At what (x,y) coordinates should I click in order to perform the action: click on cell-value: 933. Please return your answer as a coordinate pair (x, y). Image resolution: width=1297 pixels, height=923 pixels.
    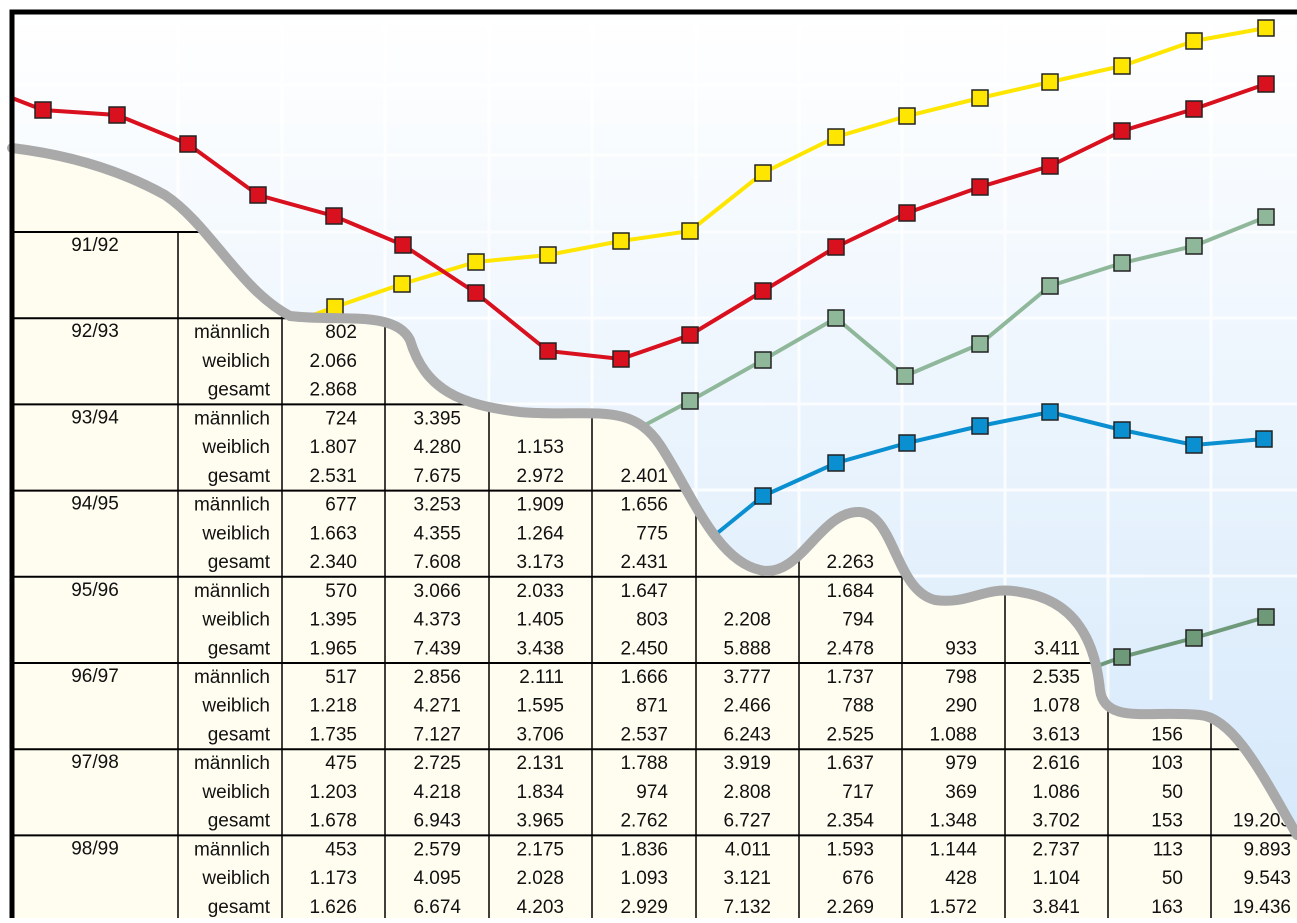
    Looking at the image, I should click on (961, 648).